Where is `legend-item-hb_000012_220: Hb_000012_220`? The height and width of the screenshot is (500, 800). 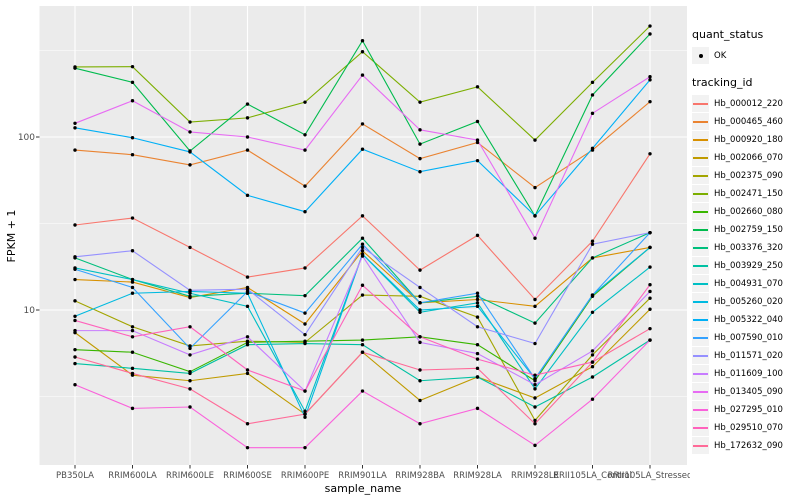
legend-item-hb_000012_220: Hb_000012_220 is located at coordinates (745, 103).